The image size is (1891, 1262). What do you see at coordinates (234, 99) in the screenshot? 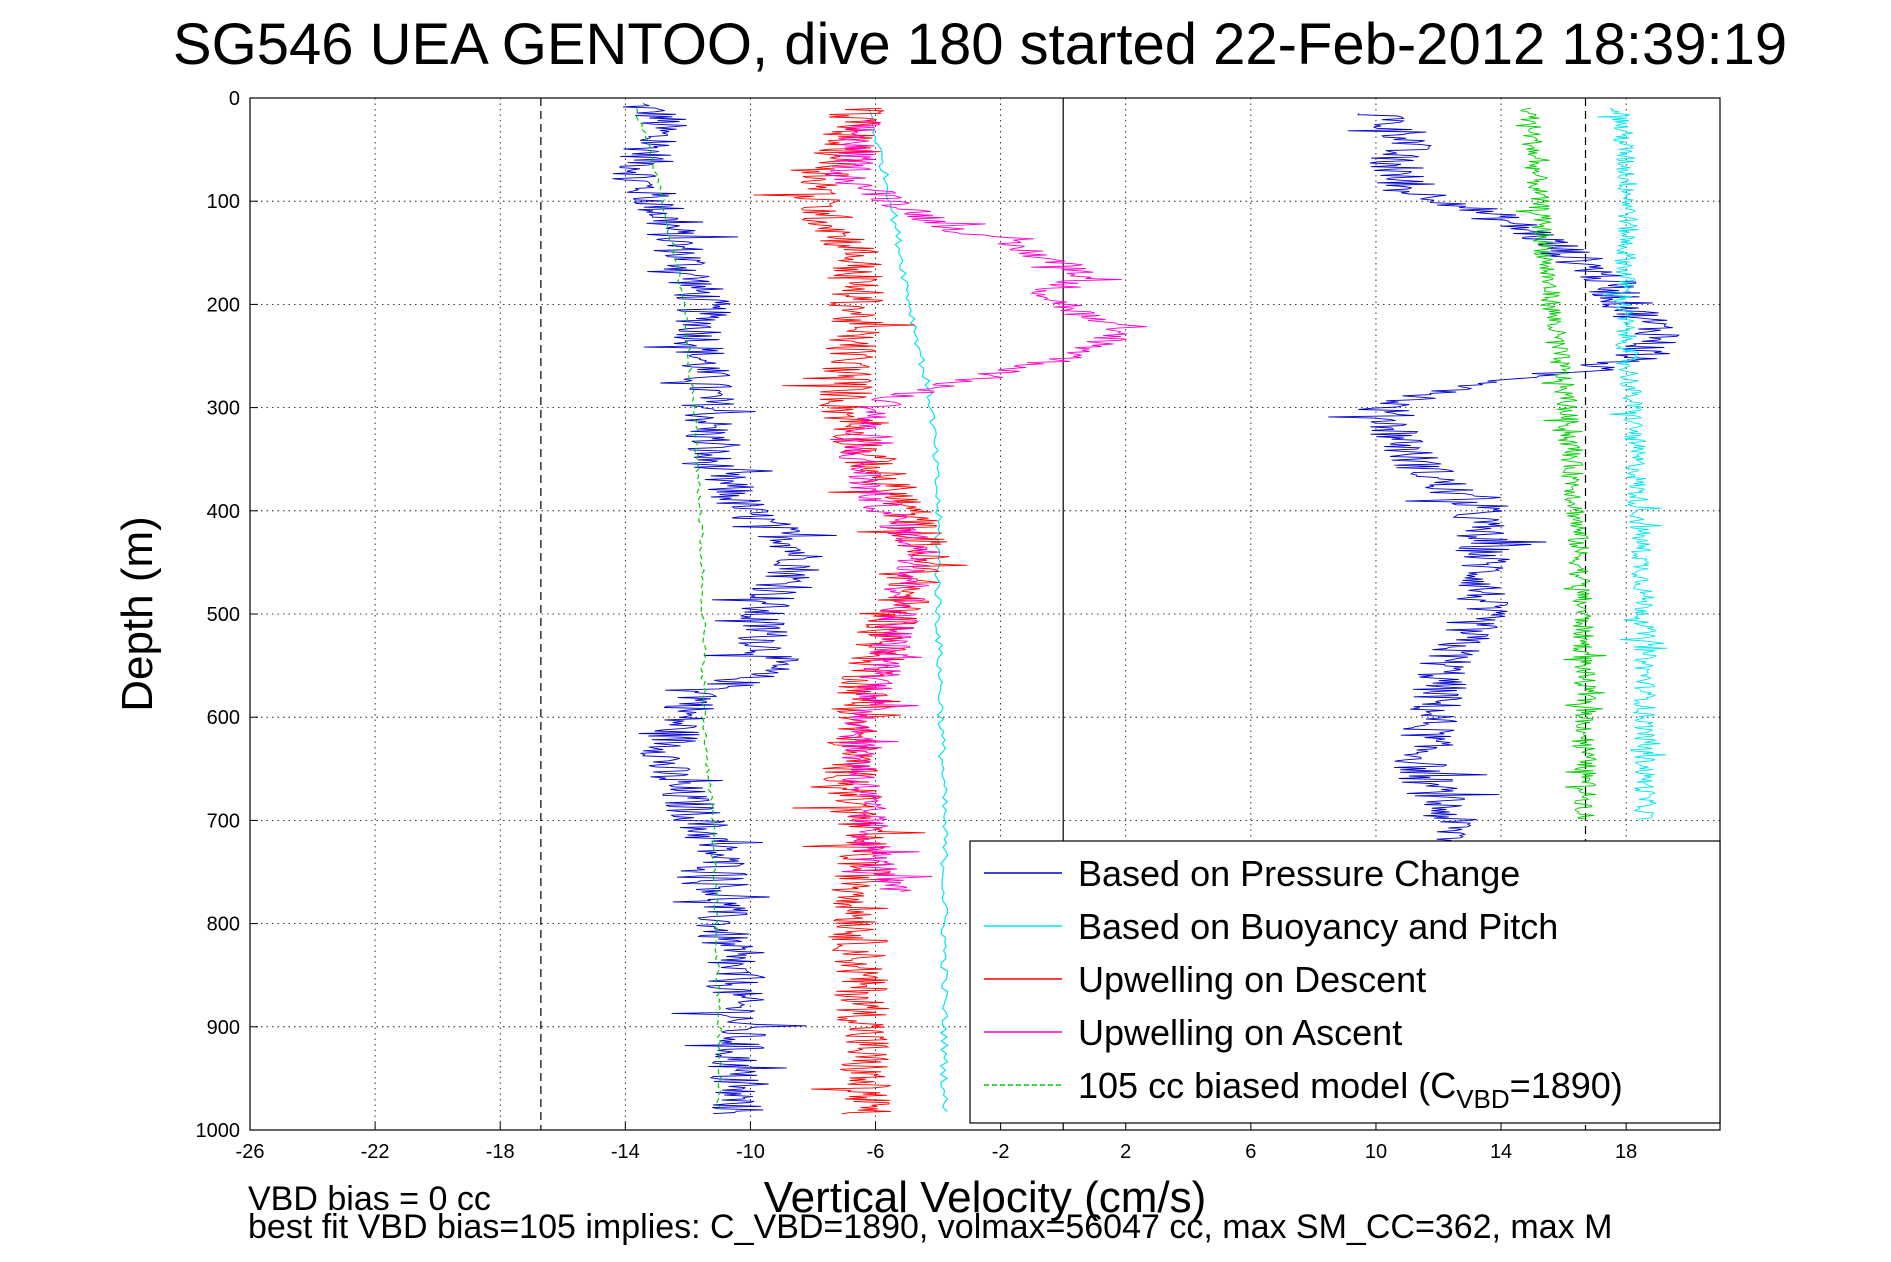
I see `y-tick-label: 0` at bounding box center [234, 99].